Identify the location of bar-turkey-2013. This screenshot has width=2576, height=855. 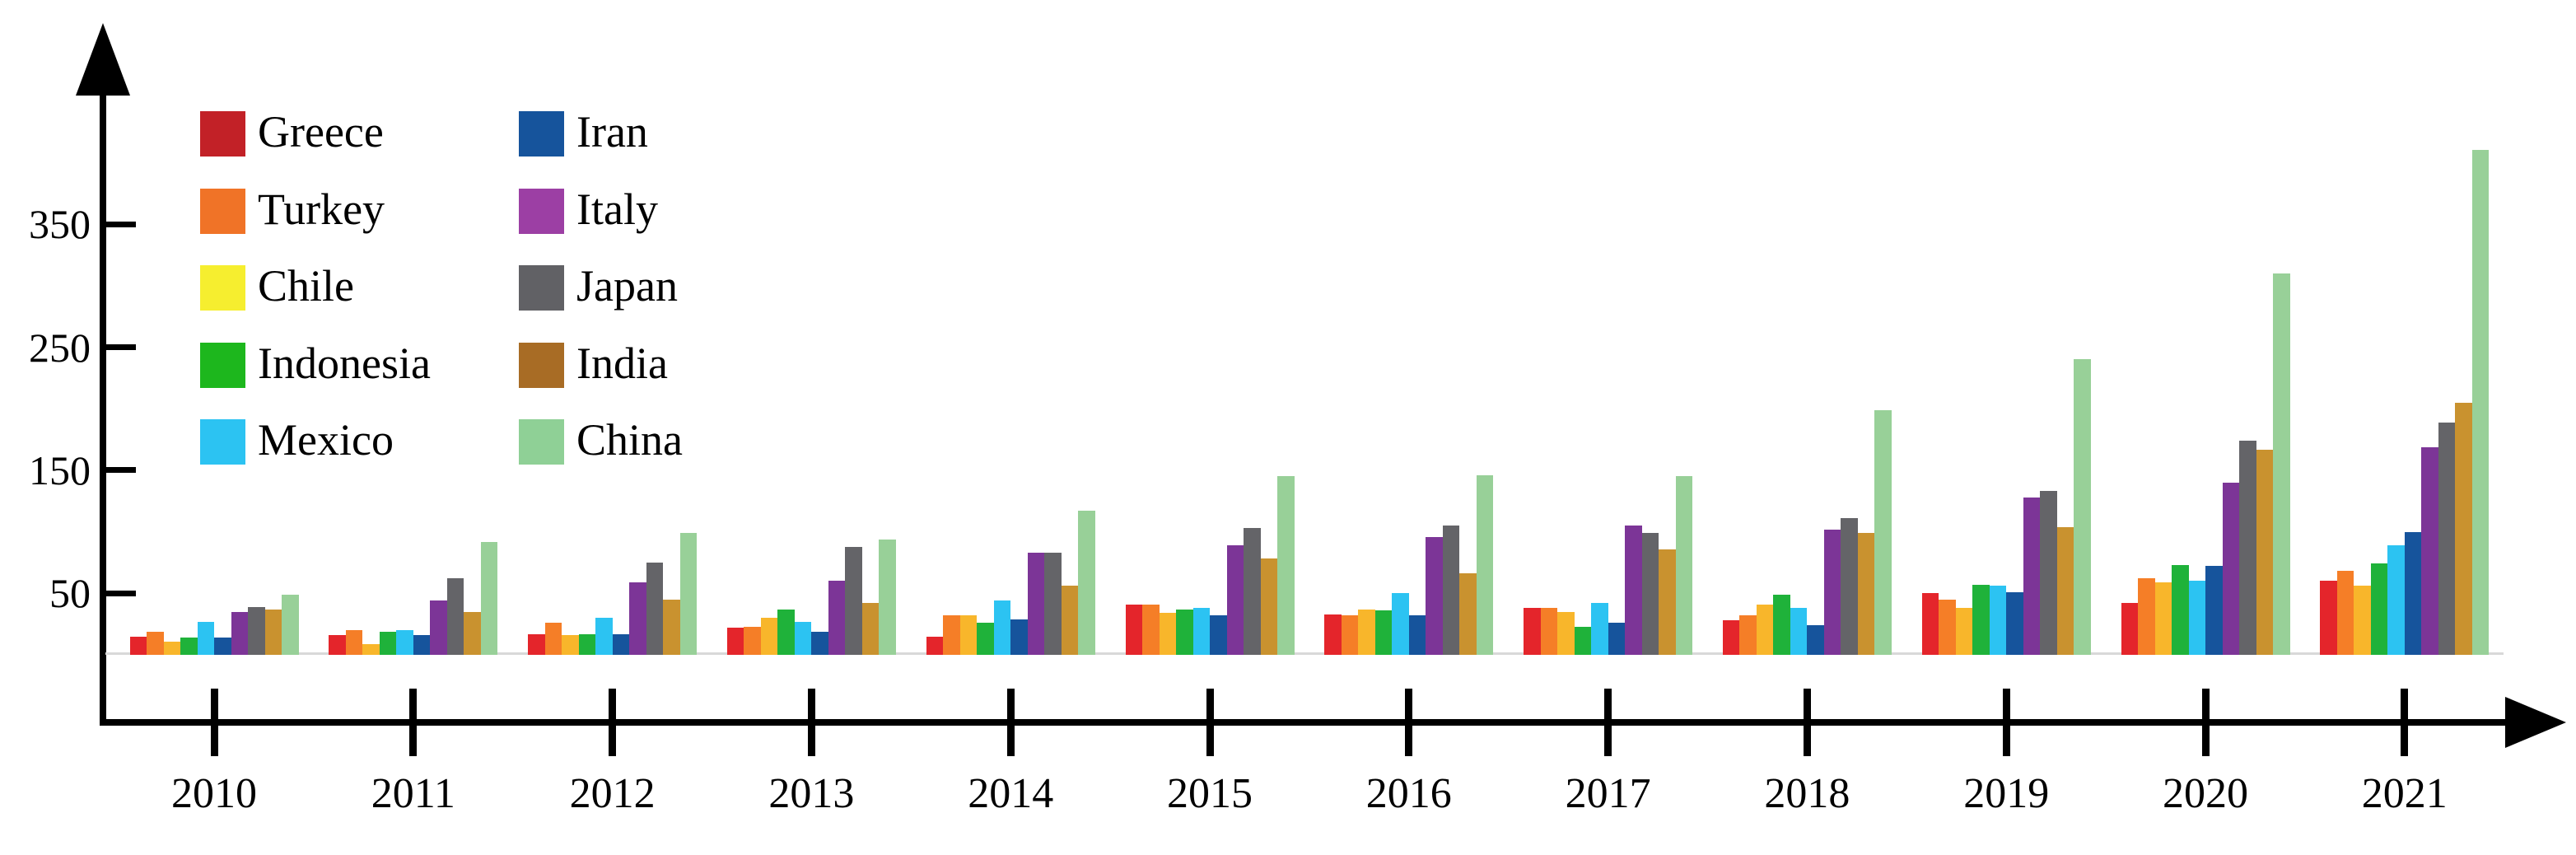
(752, 640).